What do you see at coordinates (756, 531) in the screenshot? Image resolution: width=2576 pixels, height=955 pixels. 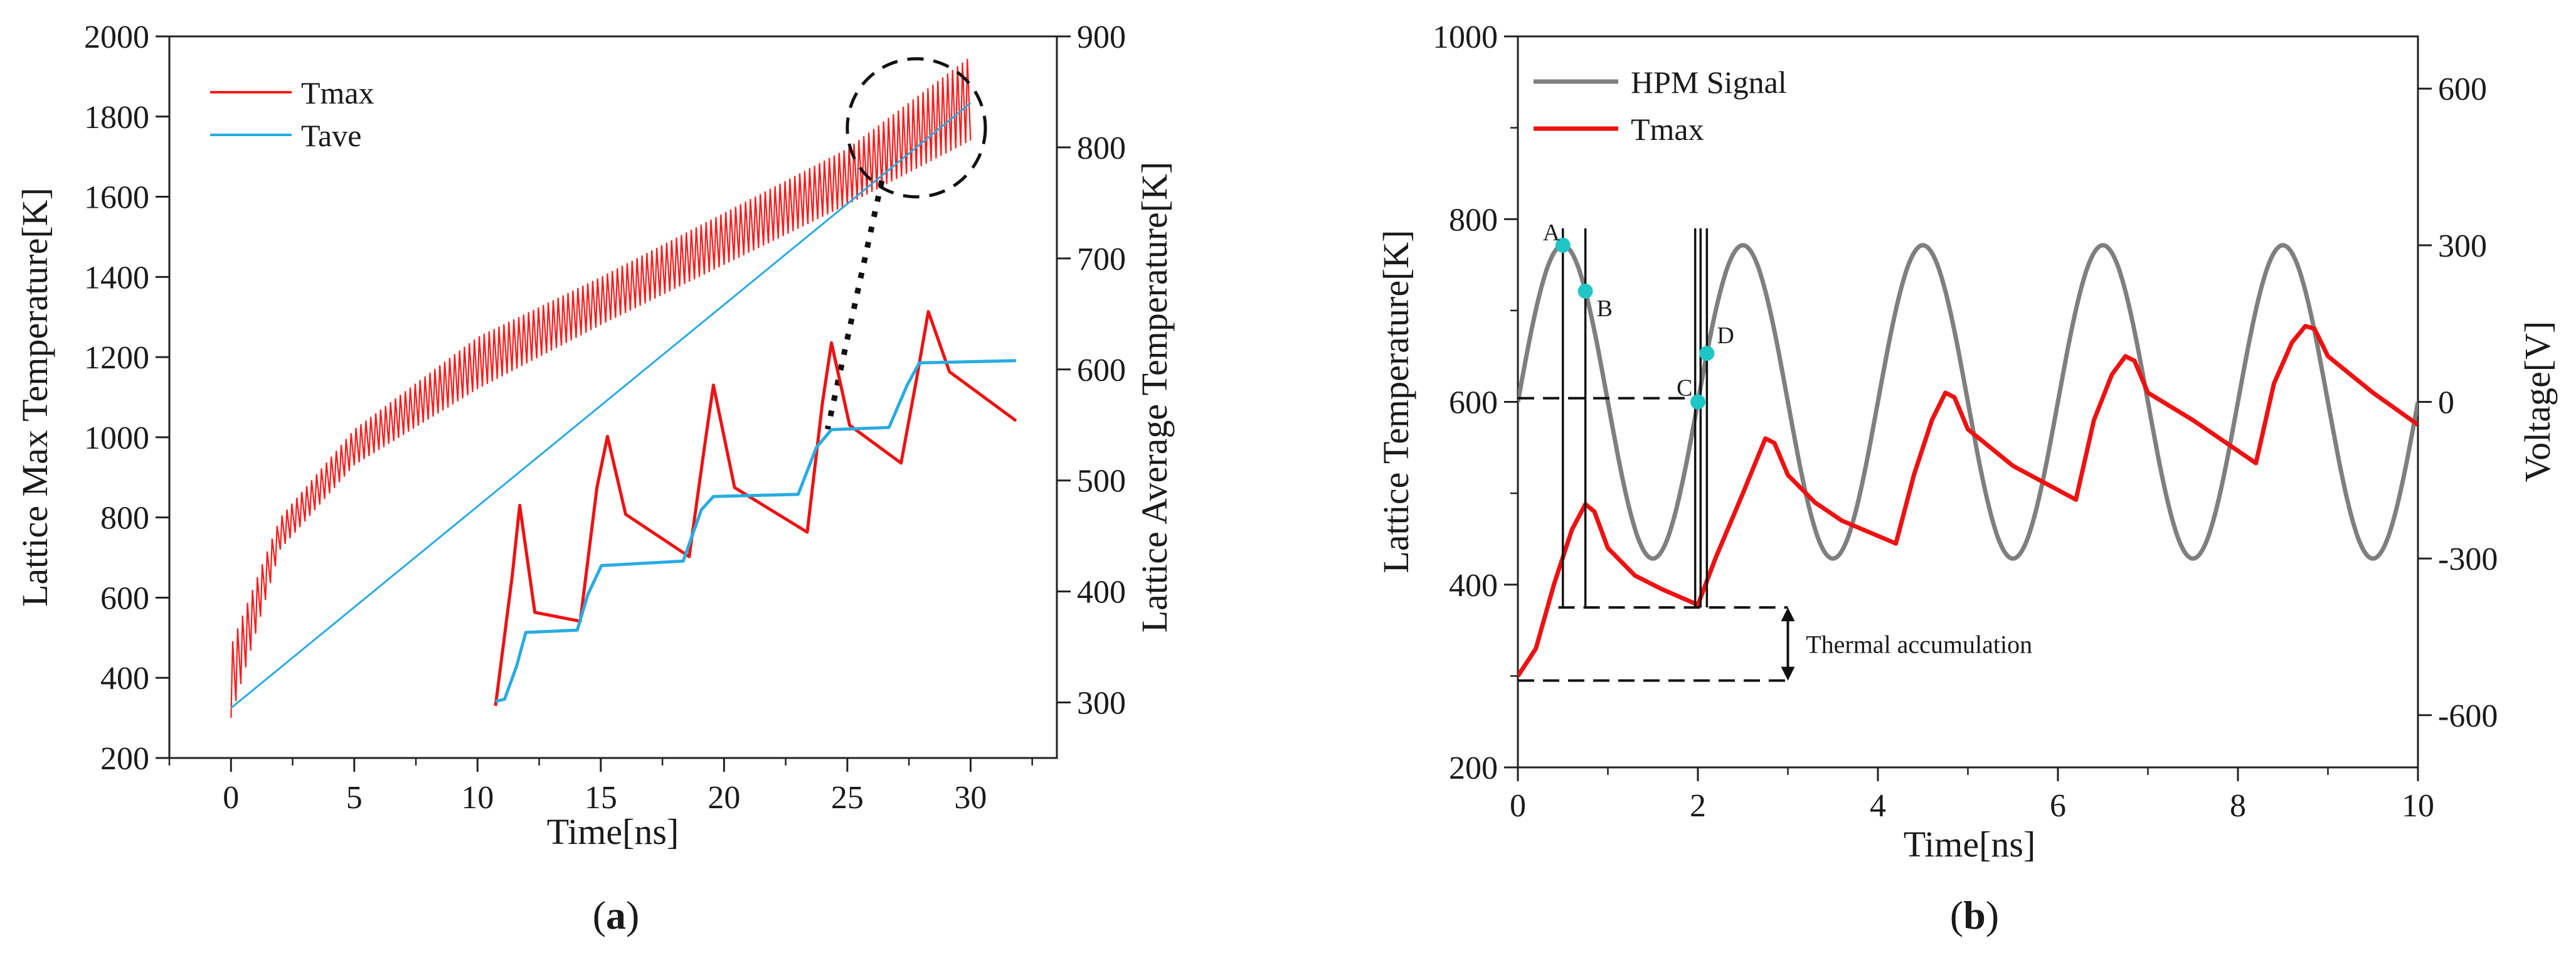 I see `inset-tave-line` at bounding box center [756, 531].